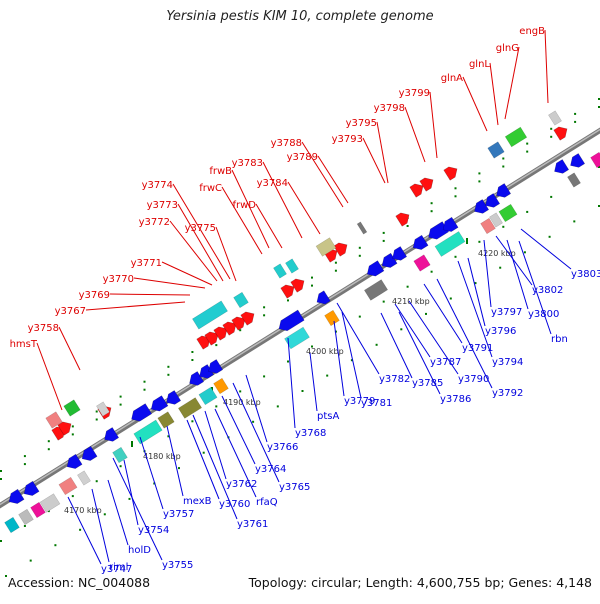 This screenshot has height=604, width=600. What do you see at coordinates (162, 456) in the screenshot?
I see `kbp-tick-label: 4180 kbp` at bounding box center [162, 456].